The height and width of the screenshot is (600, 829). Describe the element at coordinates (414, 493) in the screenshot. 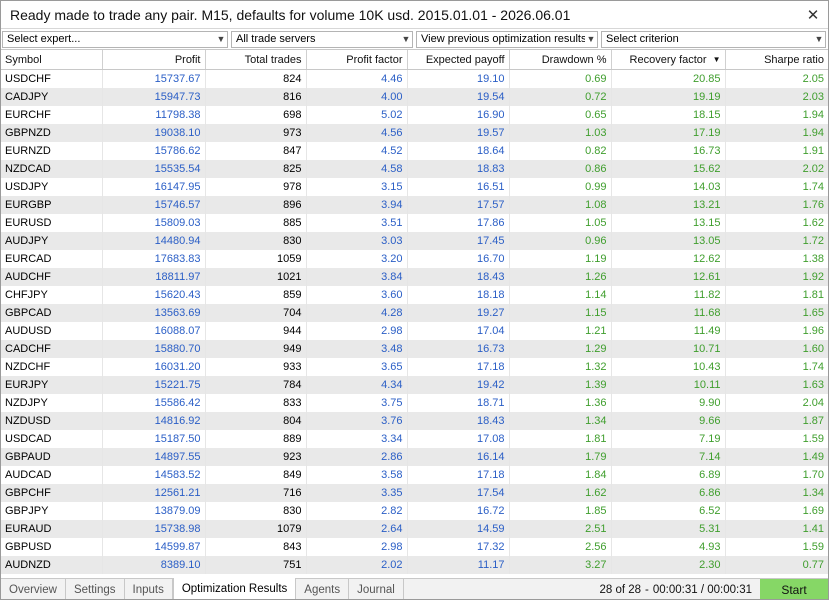

I see `table-row: GBPCHF 12561.21 716 3.35 17.54 1.62 6.86 1.34` at that location.